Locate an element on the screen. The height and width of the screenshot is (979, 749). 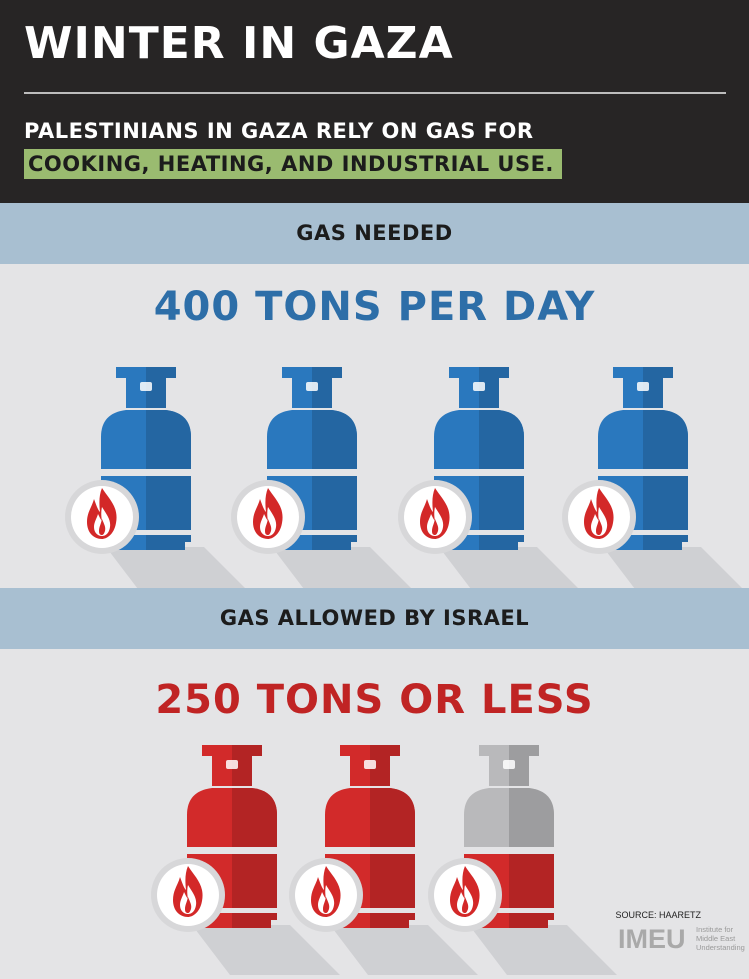
gas-allowed-band: GAS ALLOWED BY ISRAEL is located at coordinates (374, 618).